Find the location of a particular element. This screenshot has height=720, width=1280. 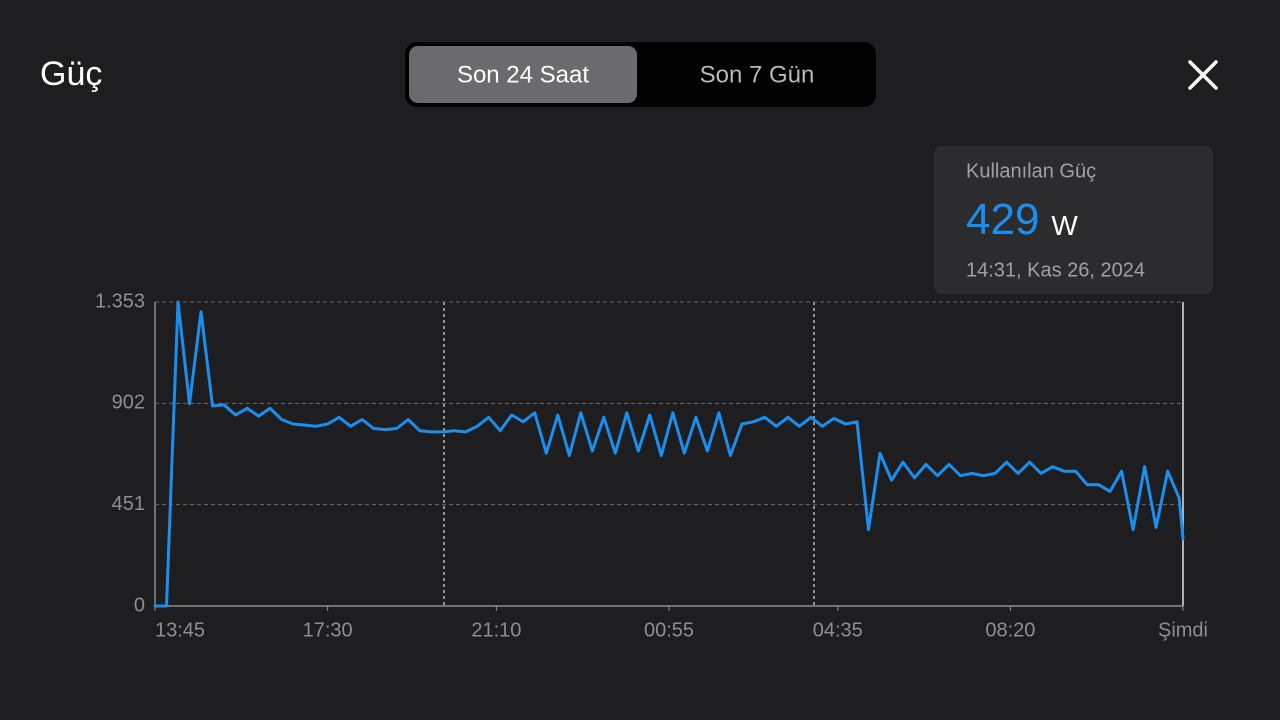

y-tick-label: 451 is located at coordinates (128, 504).